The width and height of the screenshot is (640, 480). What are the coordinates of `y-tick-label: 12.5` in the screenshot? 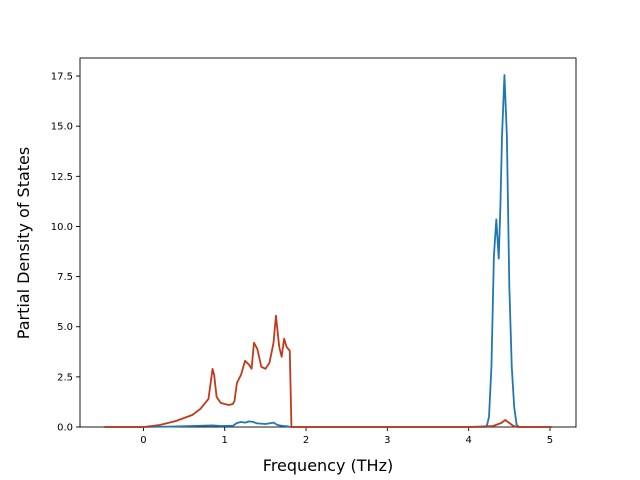 It's located at (62, 177).